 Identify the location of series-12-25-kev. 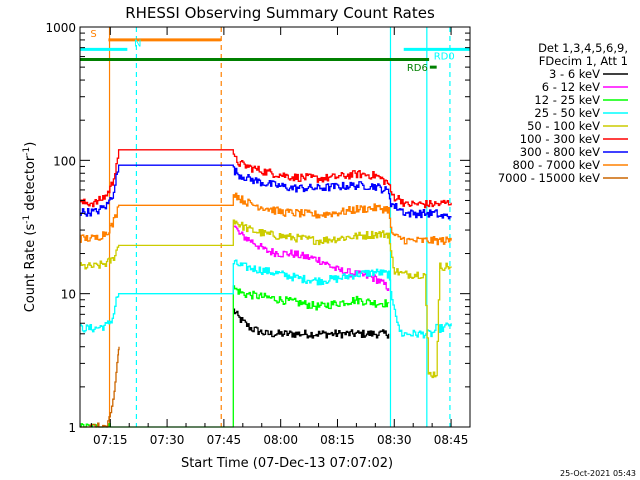
(235, 356).